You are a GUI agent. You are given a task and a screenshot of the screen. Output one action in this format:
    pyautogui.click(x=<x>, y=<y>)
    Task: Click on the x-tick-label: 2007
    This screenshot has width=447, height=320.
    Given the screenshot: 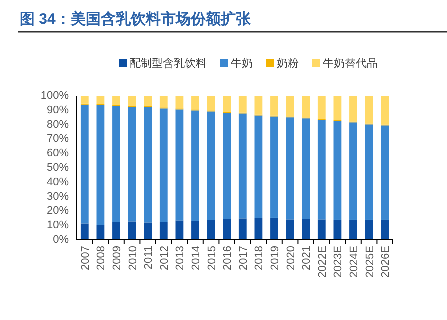 What is the action you would take?
    pyautogui.click(x=86, y=258)
    